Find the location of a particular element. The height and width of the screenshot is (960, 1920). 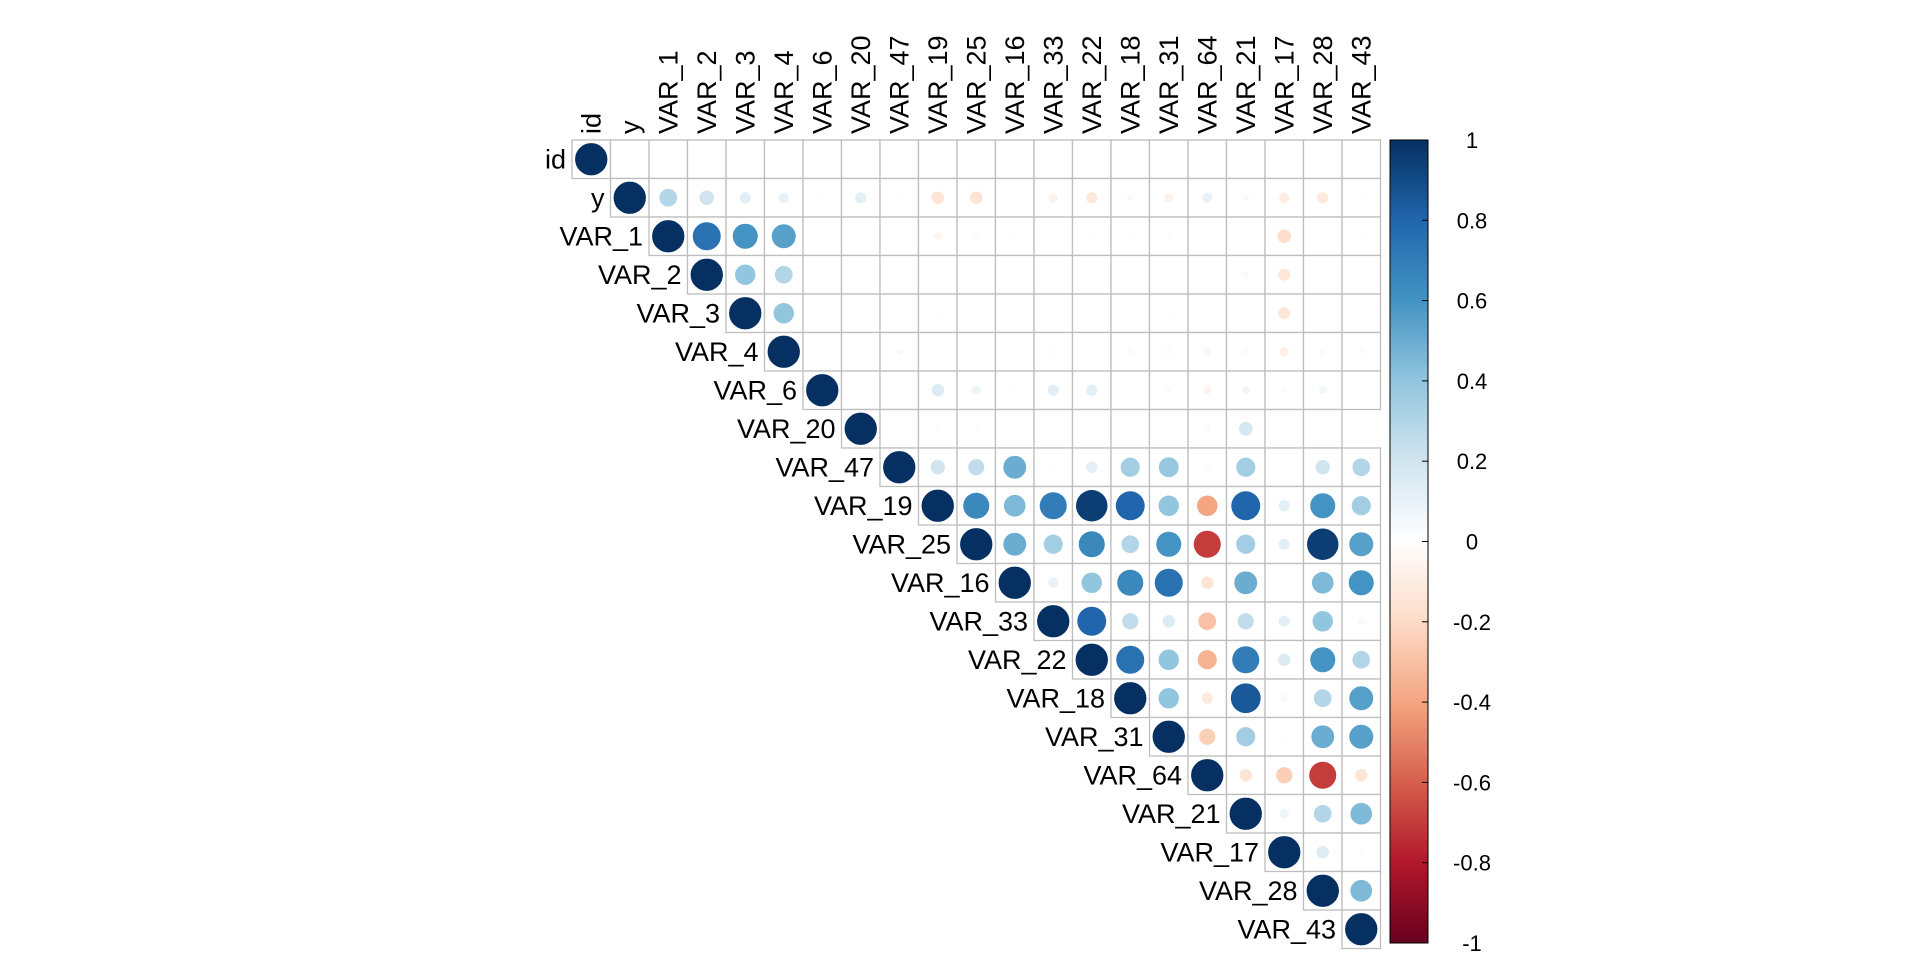

row-label: VAR_47 is located at coordinates (824, 467).